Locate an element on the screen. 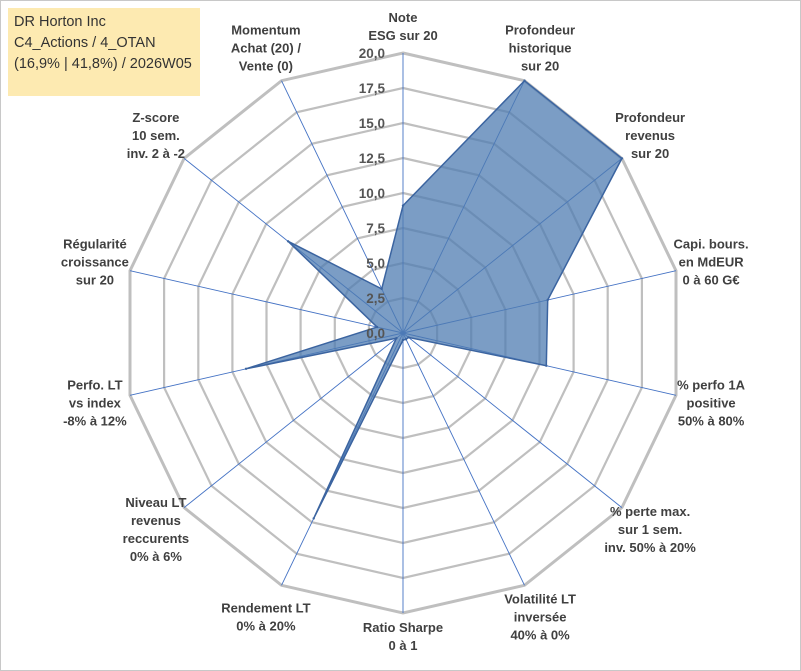 The image size is (801, 671). tick-label: 20,0 is located at coordinates (372, 53).